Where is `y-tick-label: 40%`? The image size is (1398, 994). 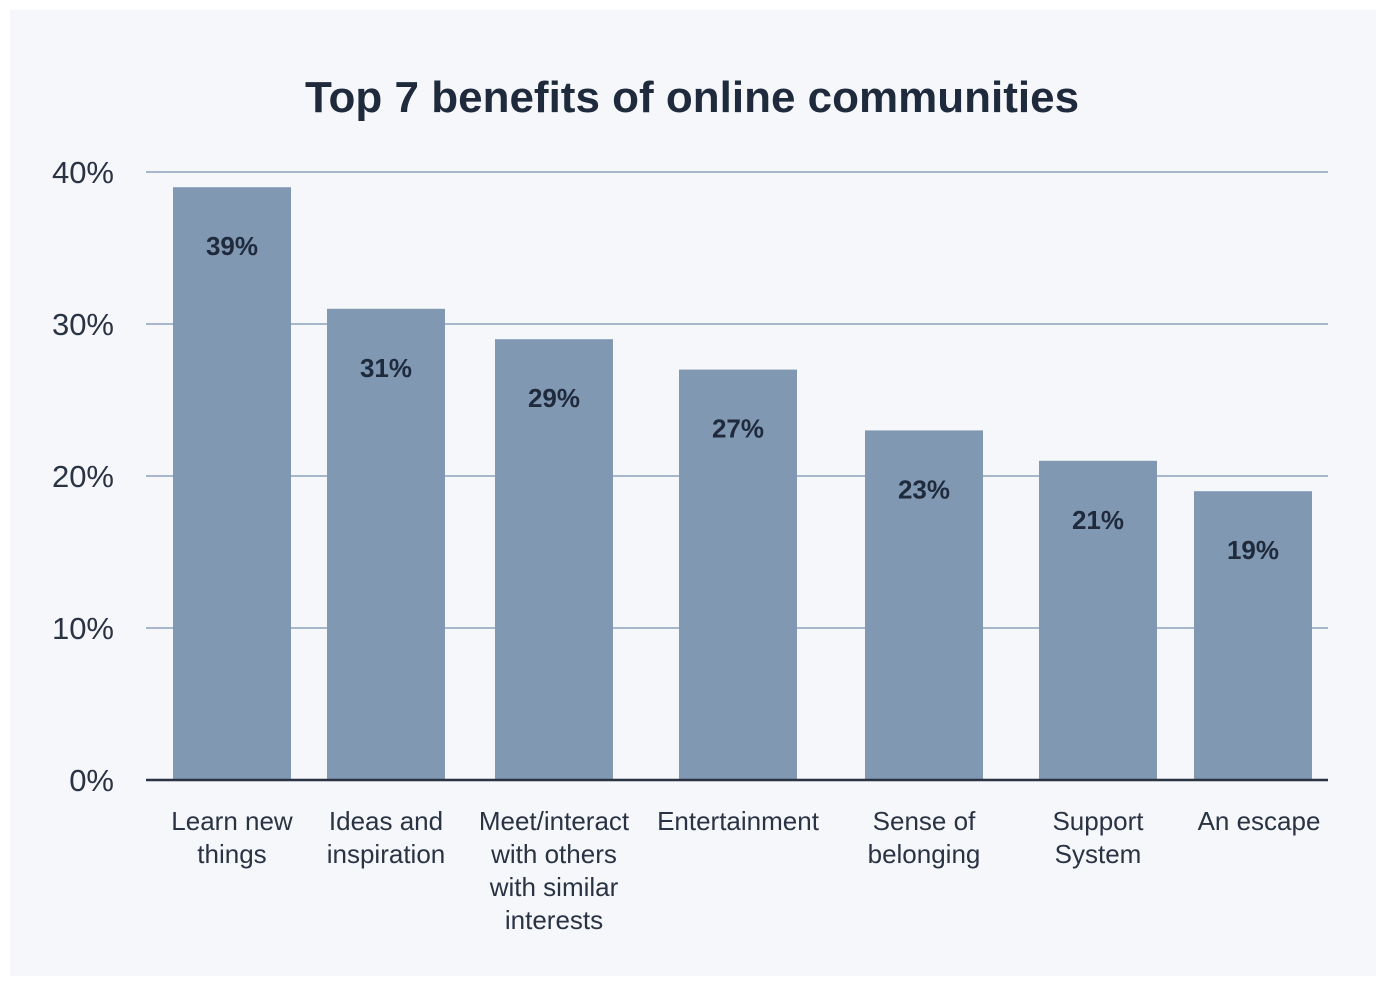 y-tick-label: 40% is located at coordinates (83, 172).